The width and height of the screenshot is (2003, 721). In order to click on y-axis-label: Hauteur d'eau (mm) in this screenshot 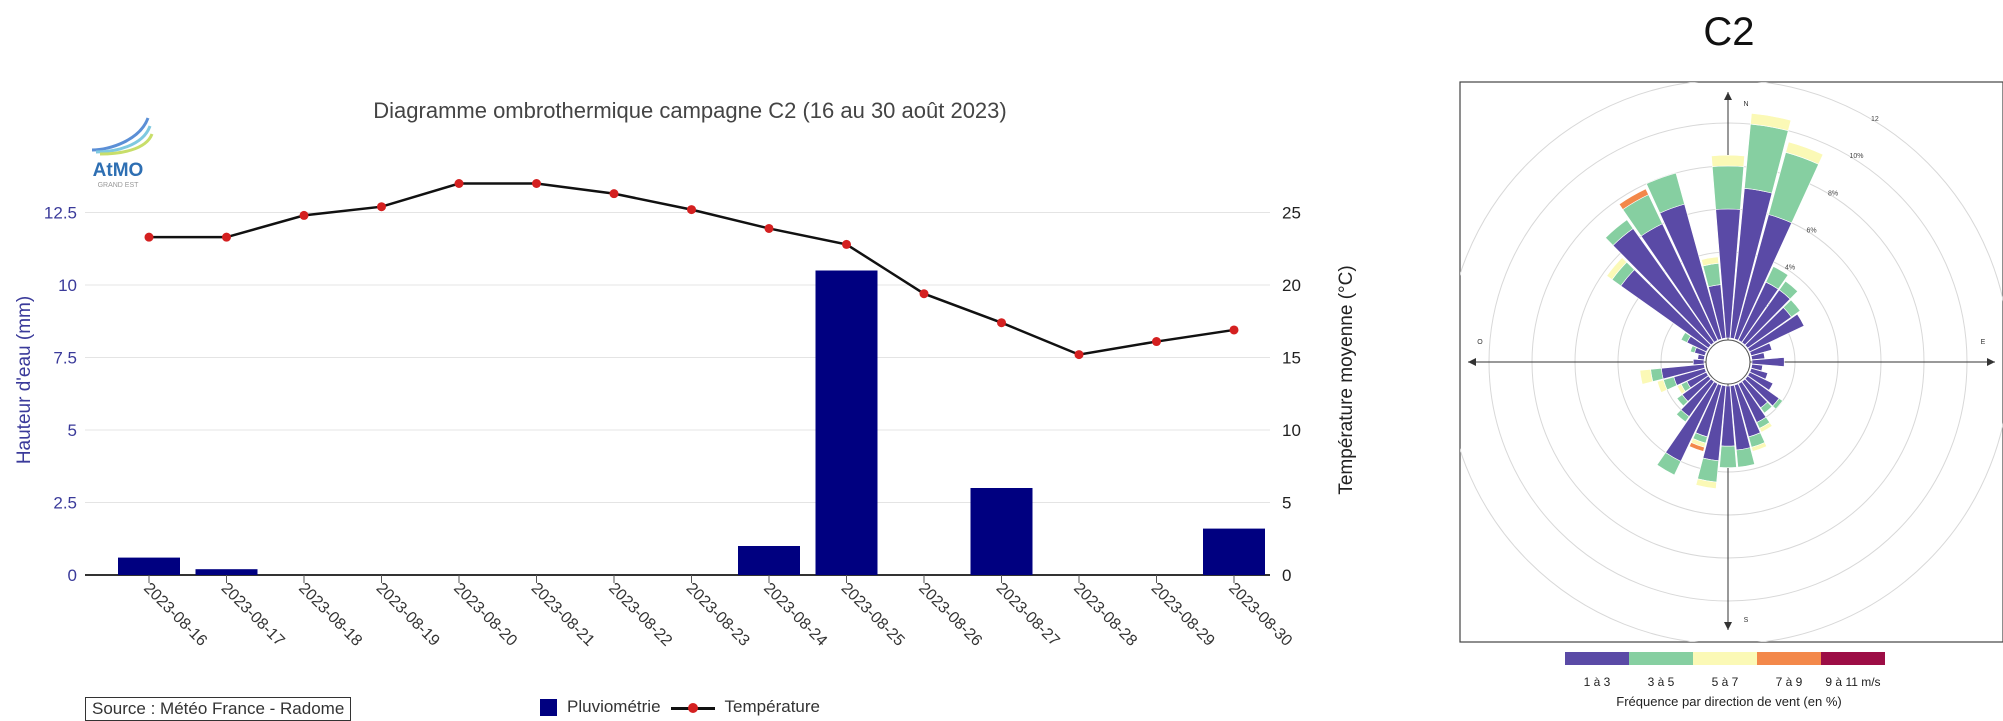, I will do `click(24, 380)`.